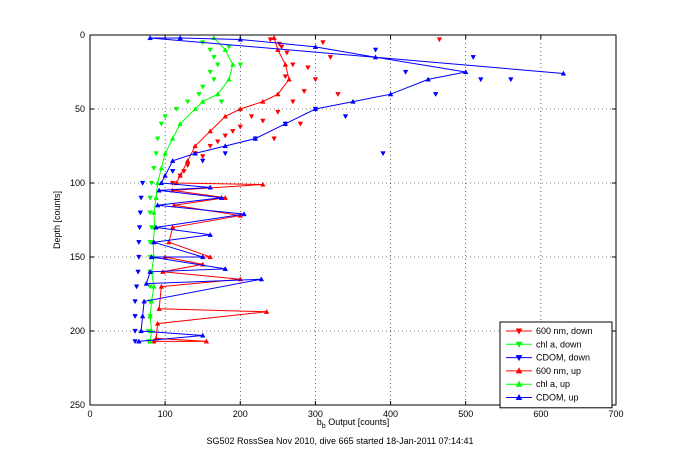  I want to click on x-axis-label-main: b, so click(319, 422).